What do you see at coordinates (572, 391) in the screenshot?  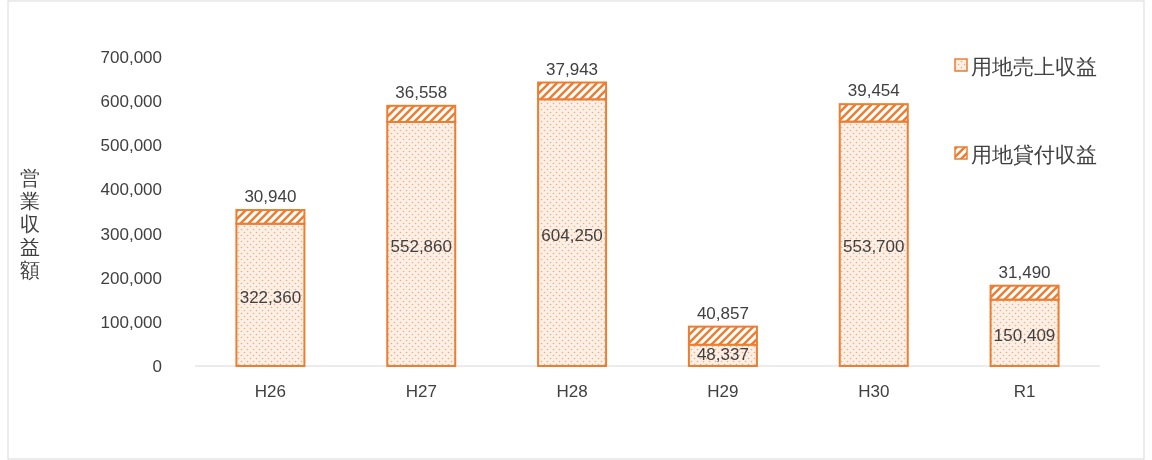 I see `x-tick-label: H28` at bounding box center [572, 391].